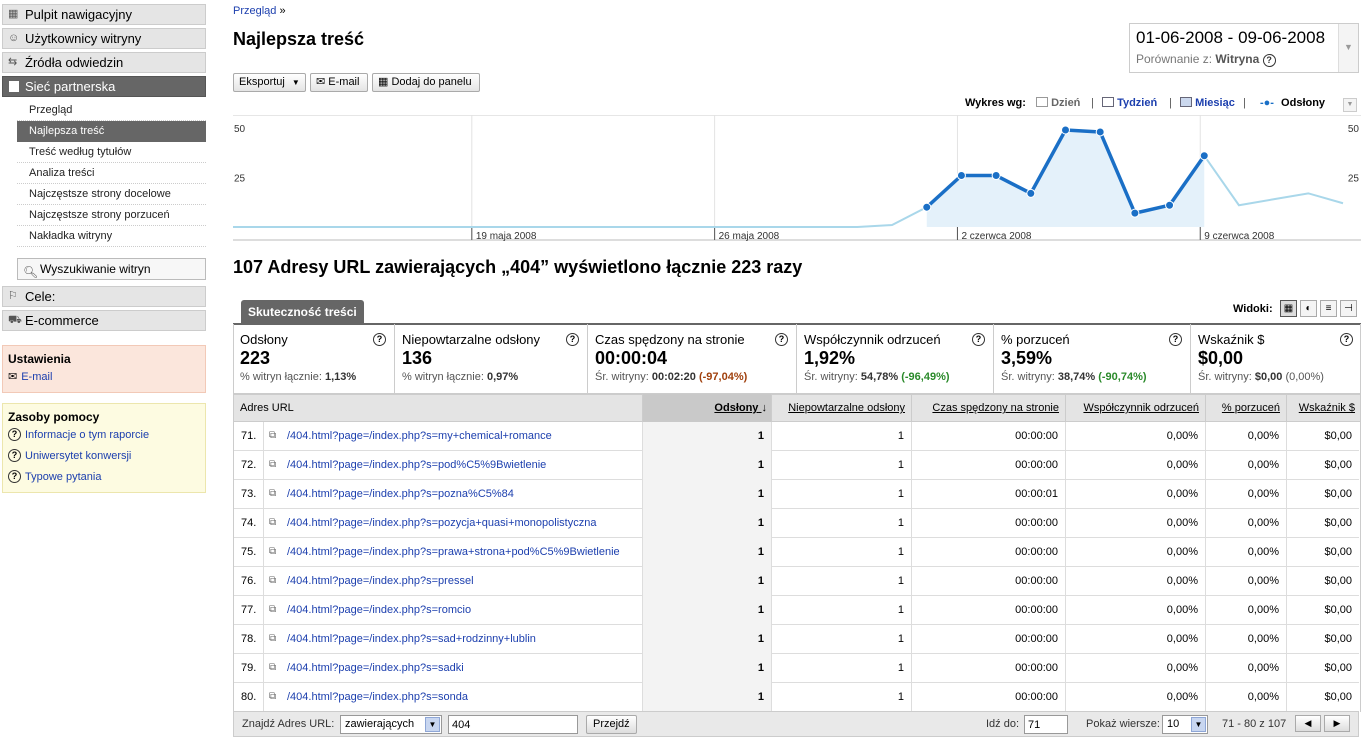 The height and width of the screenshot is (752, 1368). Describe the element at coordinates (248, 523) in the screenshot. I see `row-number: 74.` at that location.